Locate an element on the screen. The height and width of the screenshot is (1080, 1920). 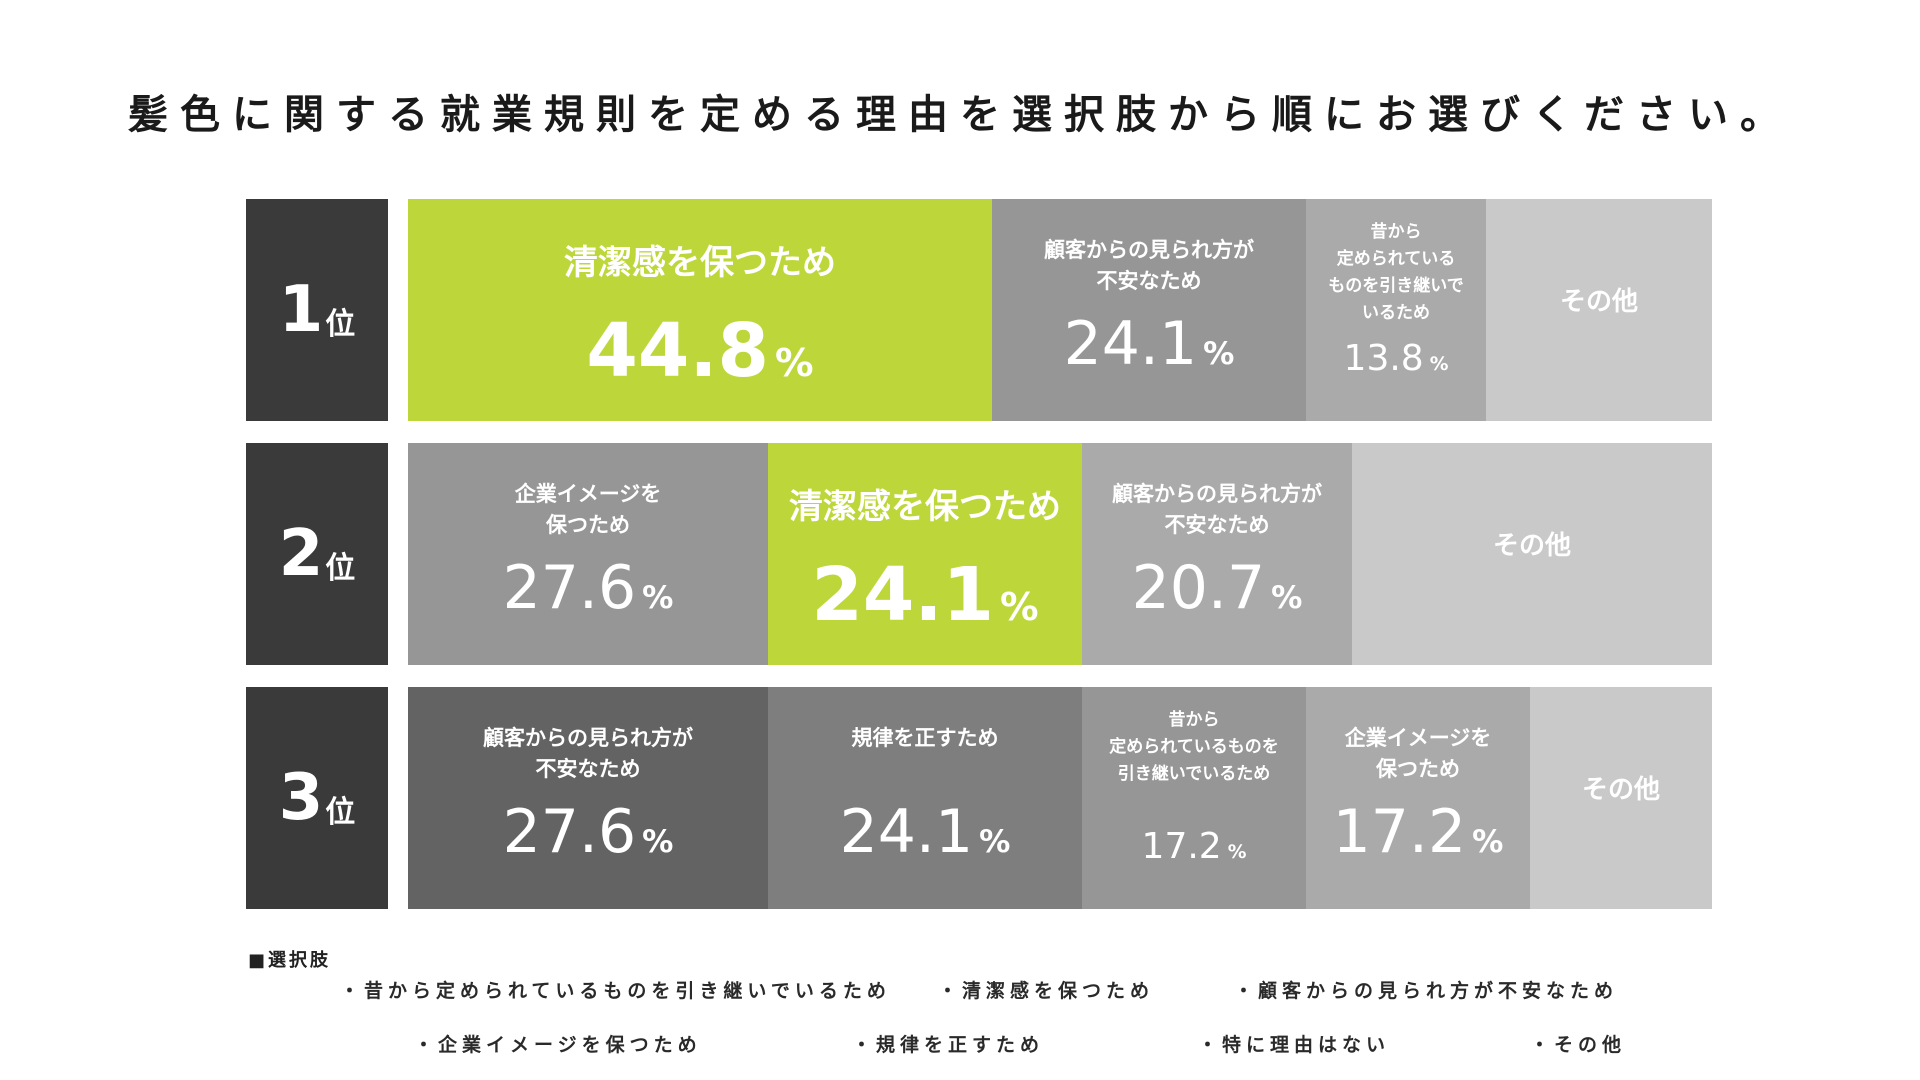
rank-number: 2 is located at coordinates (301, 554).